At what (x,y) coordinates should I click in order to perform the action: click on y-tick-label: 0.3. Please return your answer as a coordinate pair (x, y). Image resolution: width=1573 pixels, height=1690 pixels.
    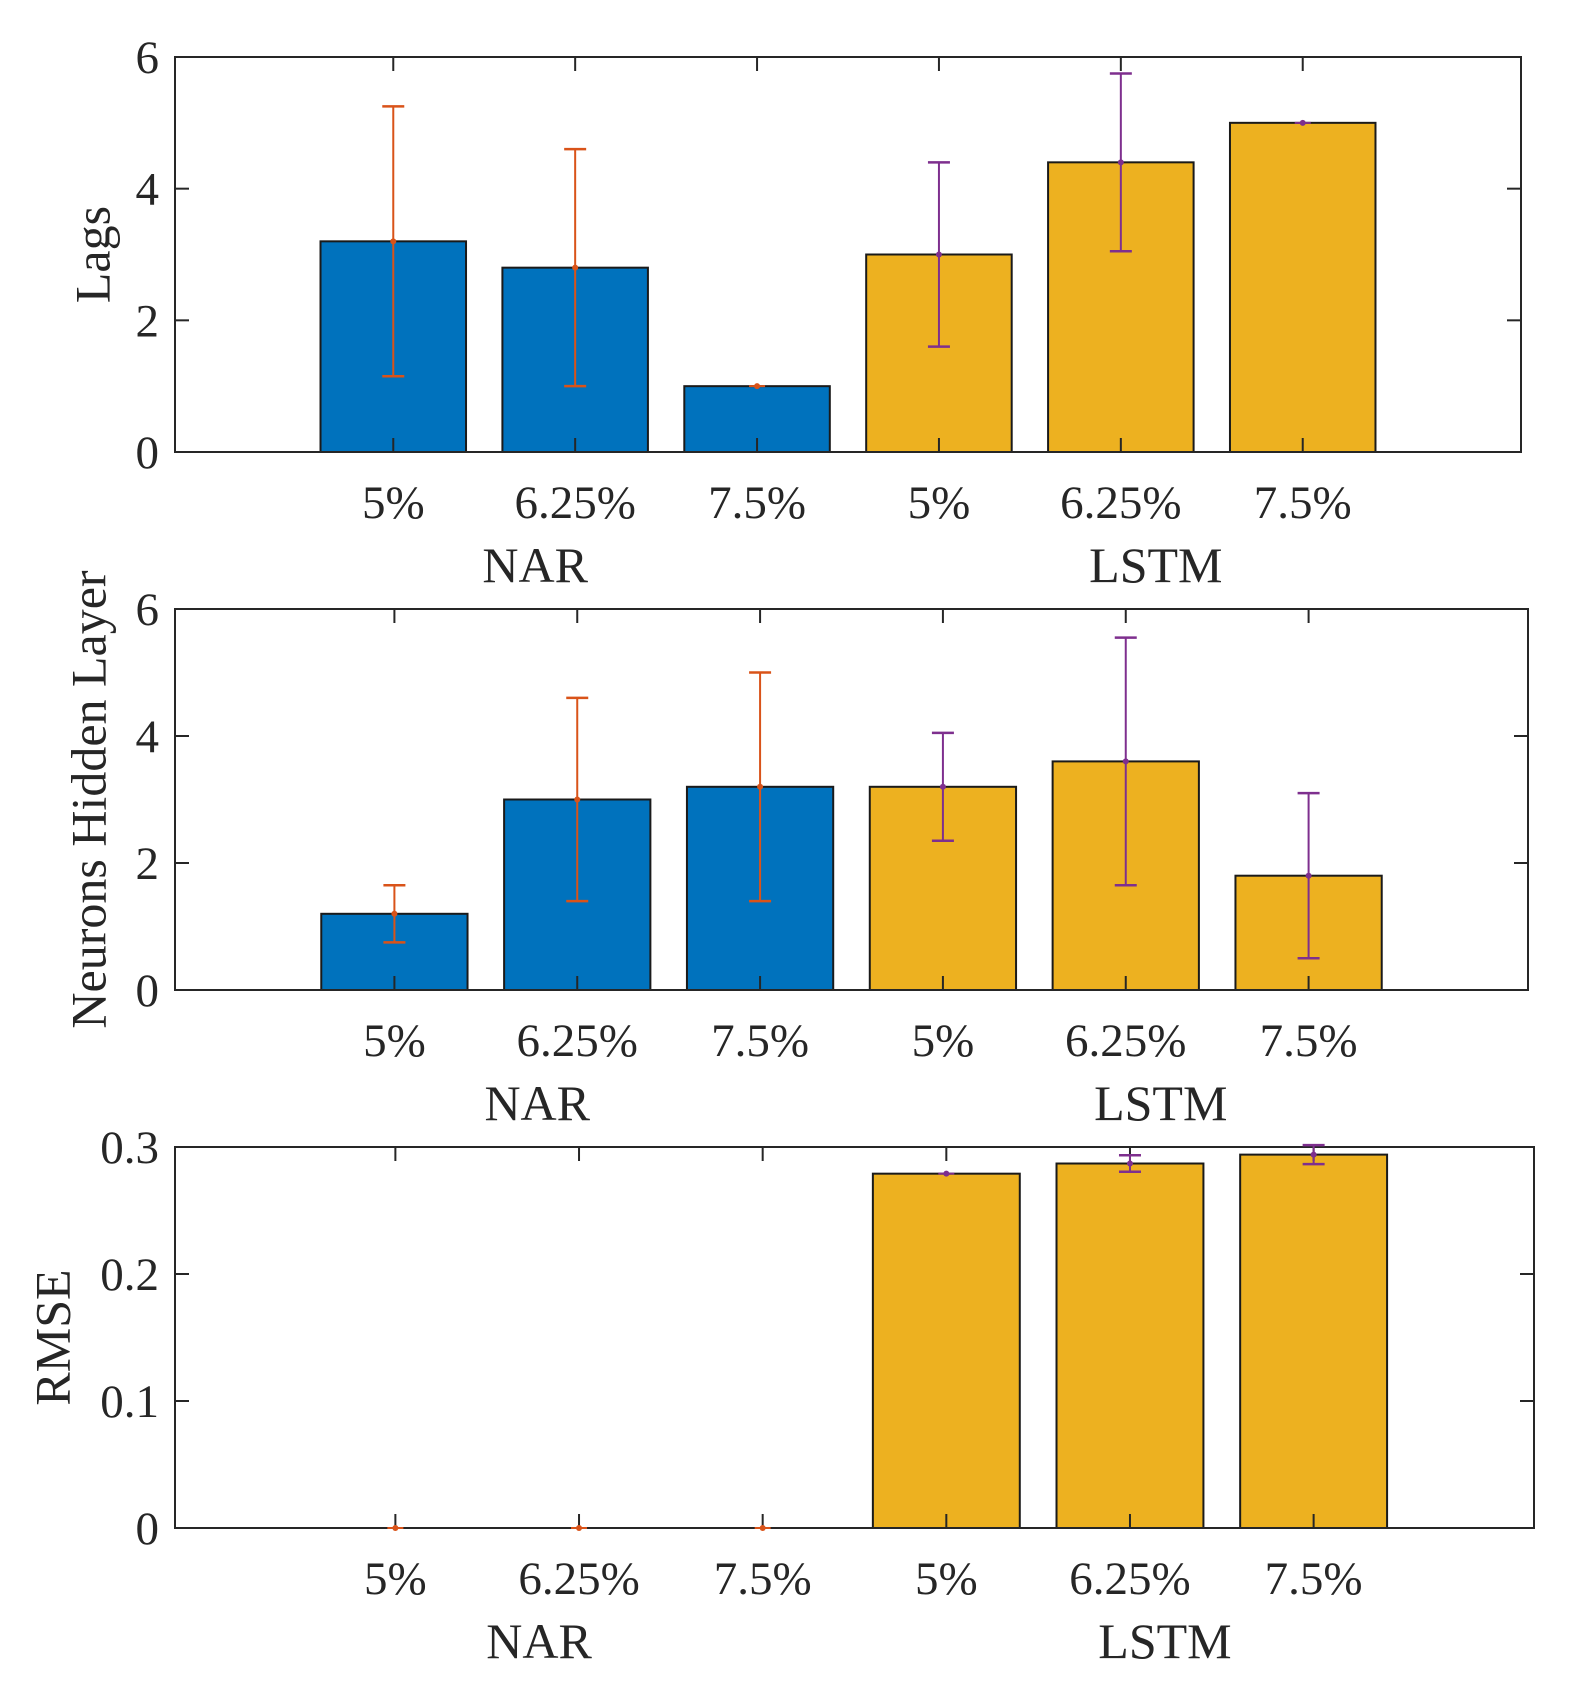
    Looking at the image, I should click on (129, 1148).